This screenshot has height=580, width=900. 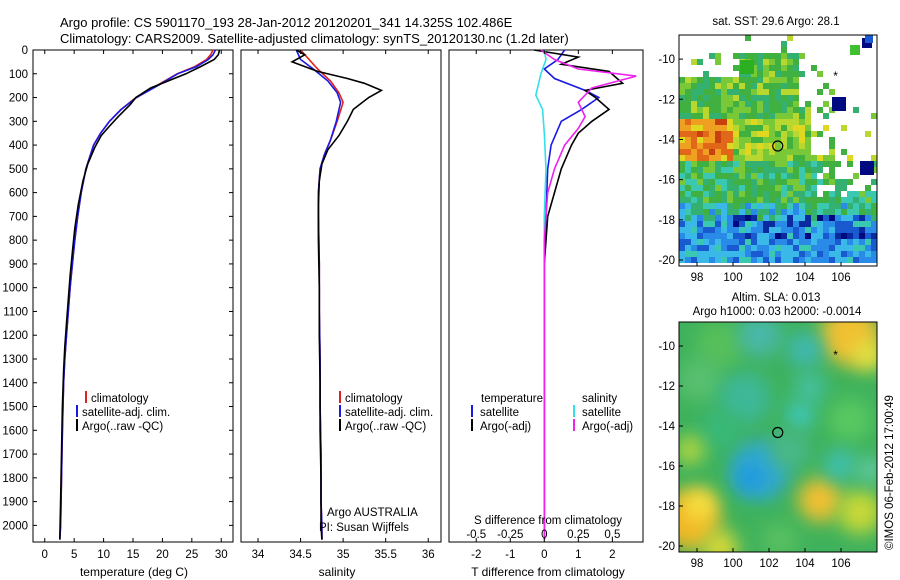 What do you see at coordinates (300, 555) in the screenshot?
I see `x-tick-label: 34.5` at bounding box center [300, 555].